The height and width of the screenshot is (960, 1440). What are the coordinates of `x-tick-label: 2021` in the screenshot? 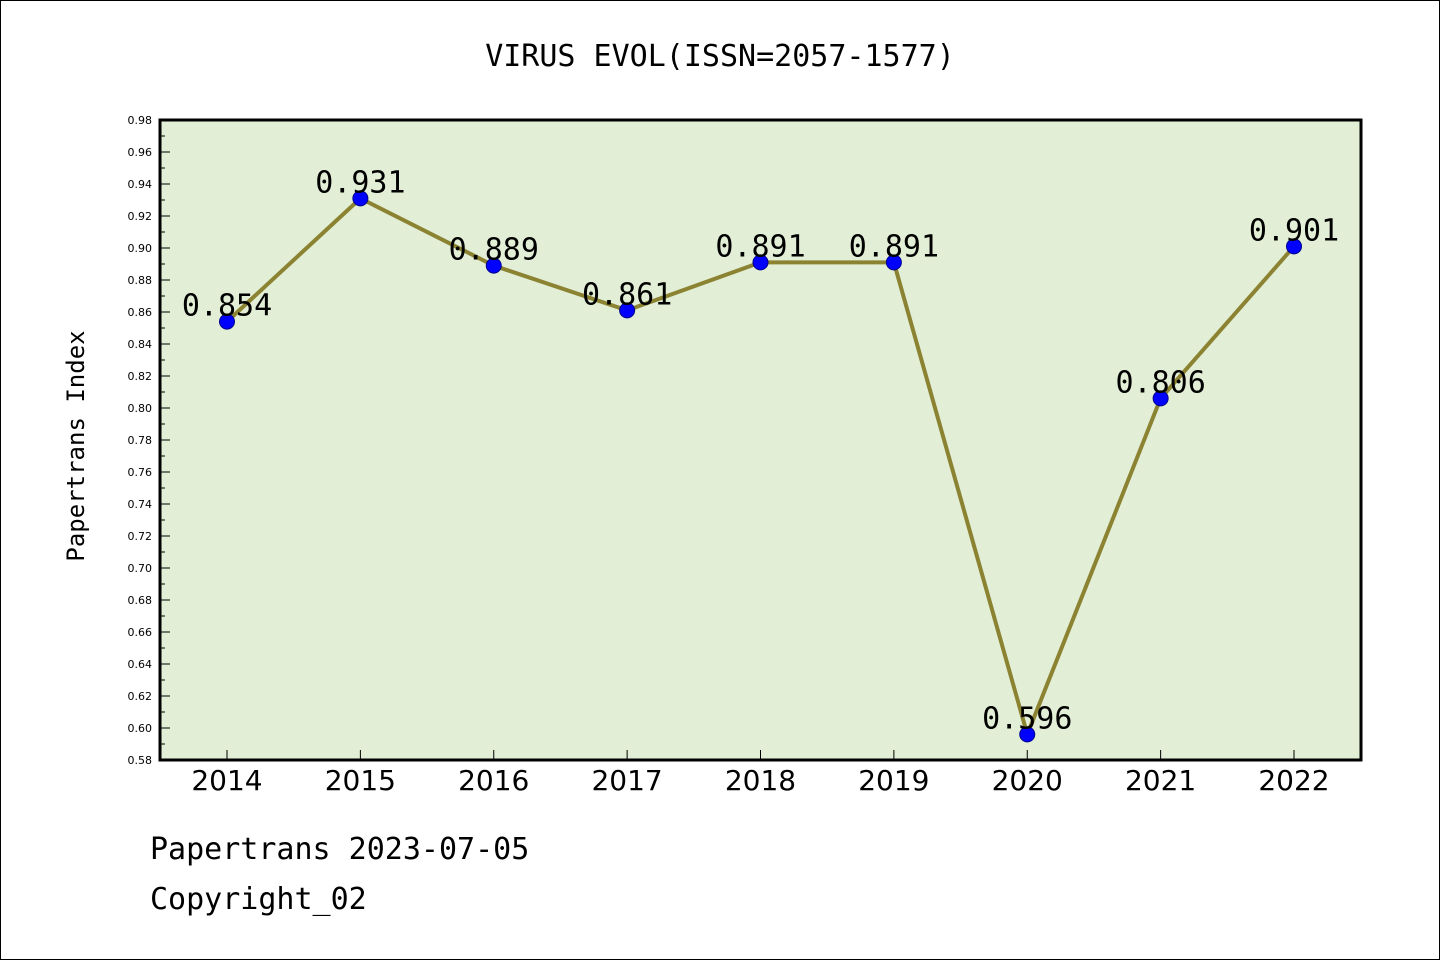 It's located at (1160, 780).